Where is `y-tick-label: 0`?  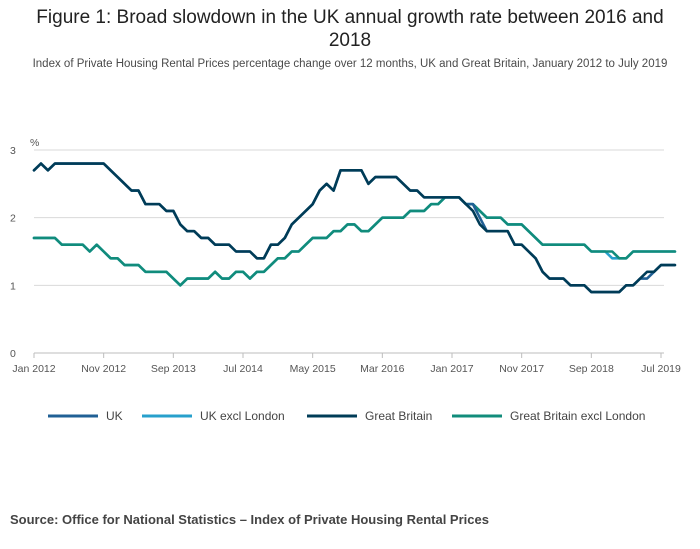 y-tick-label: 0 is located at coordinates (13, 354).